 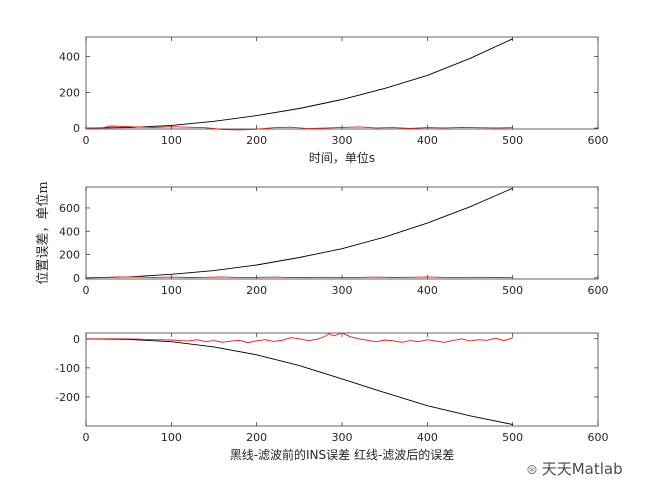 I want to click on y-axis-label: 位置误差，单位m, so click(x=43, y=232).